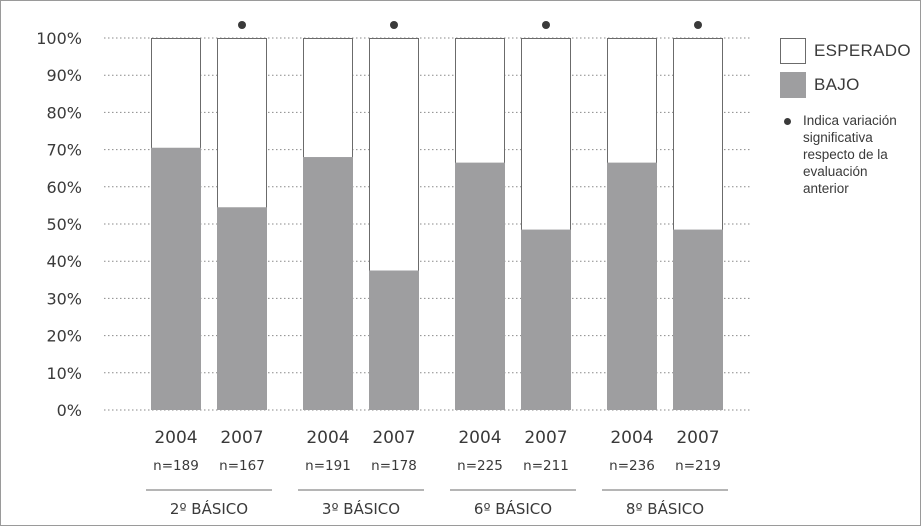  I want to click on group-label: 8º BÁSICO, so click(665, 508).